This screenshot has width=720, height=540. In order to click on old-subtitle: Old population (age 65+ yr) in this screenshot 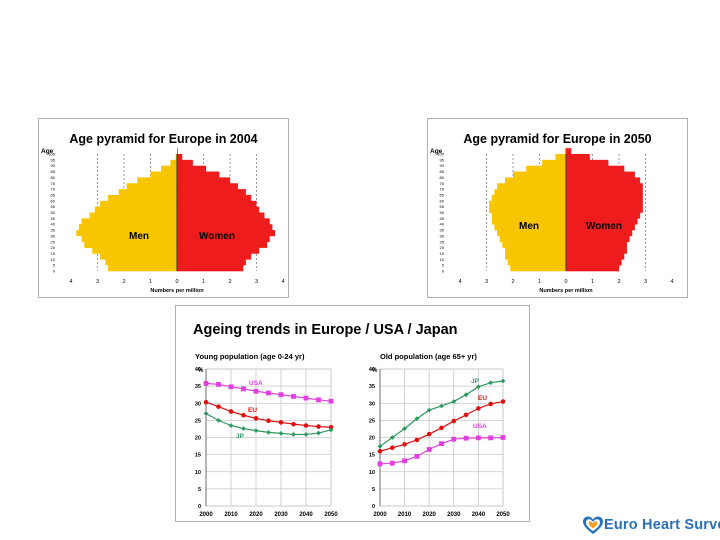, I will do `click(428, 356)`.